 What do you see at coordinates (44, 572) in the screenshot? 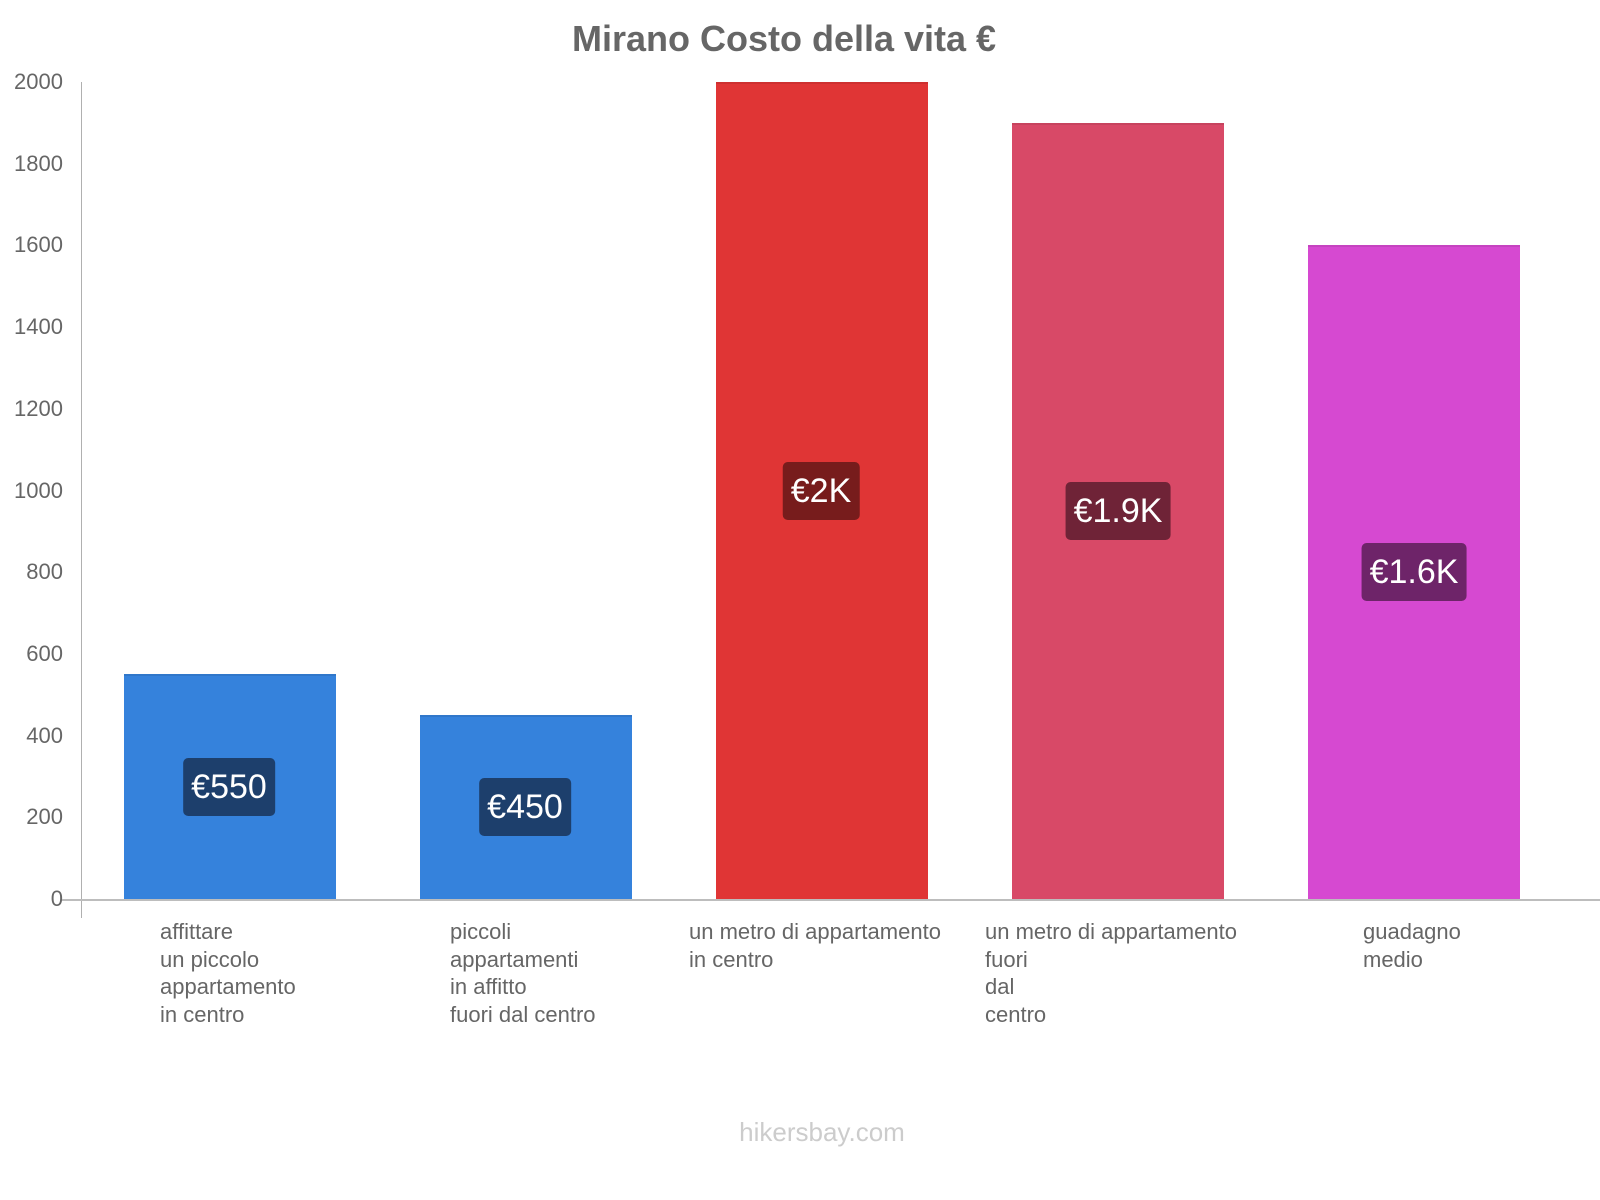
I see `y-tick-label: 800` at bounding box center [44, 572].